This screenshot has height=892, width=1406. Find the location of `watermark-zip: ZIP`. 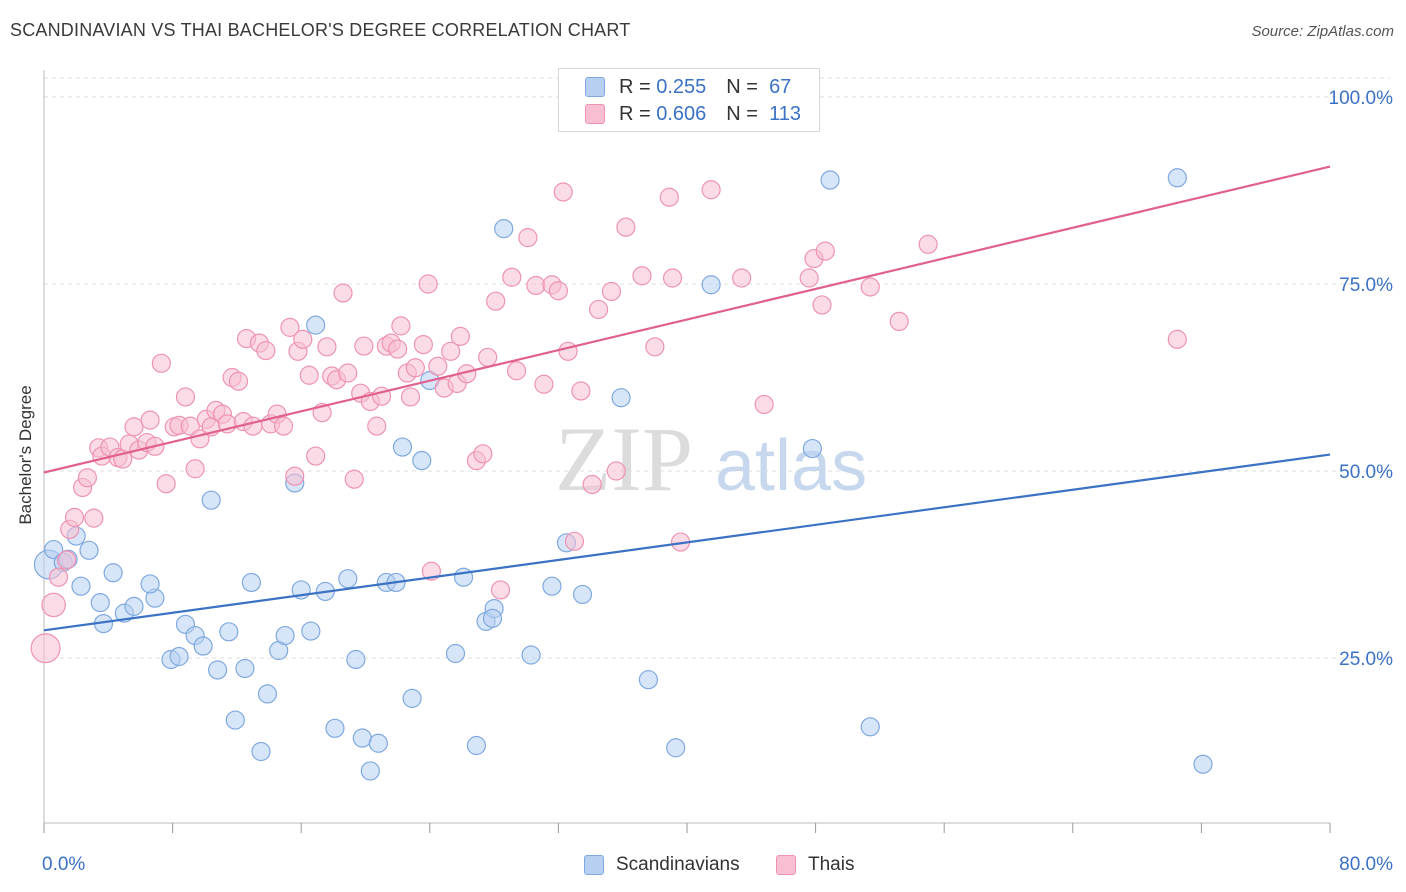

watermark-zip: ZIP is located at coordinates (624, 459).